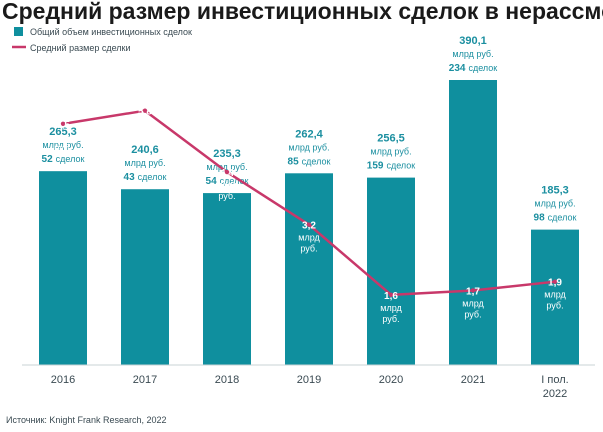  I want to click on deals-count: 85, so click(294, 161).